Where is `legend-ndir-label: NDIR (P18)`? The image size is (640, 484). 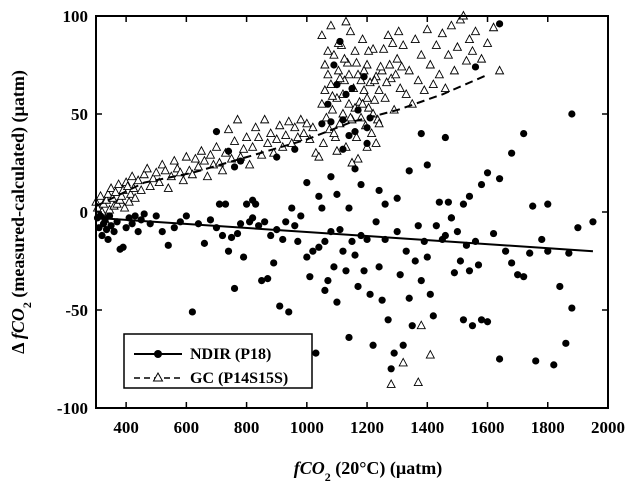 legend-ndir-label: NDIR (P18) is located at coordinates (230, 354).